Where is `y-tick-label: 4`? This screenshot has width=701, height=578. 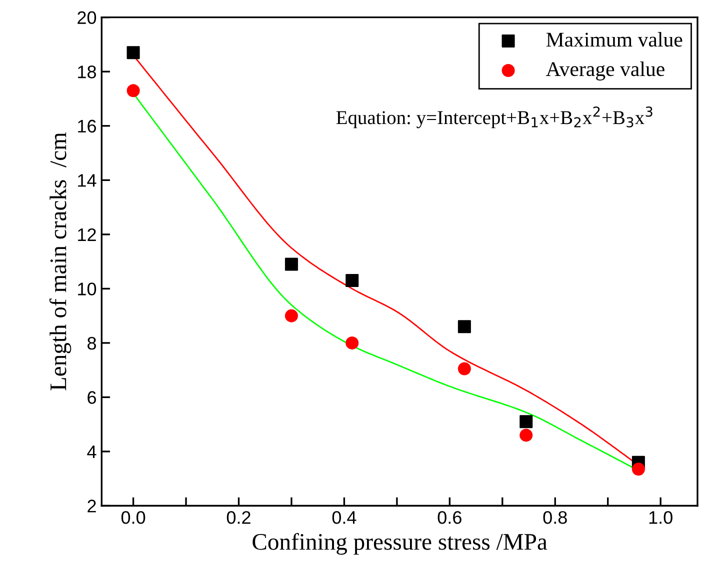
y-tick-label: 4 is located at coordinates (91, 452).